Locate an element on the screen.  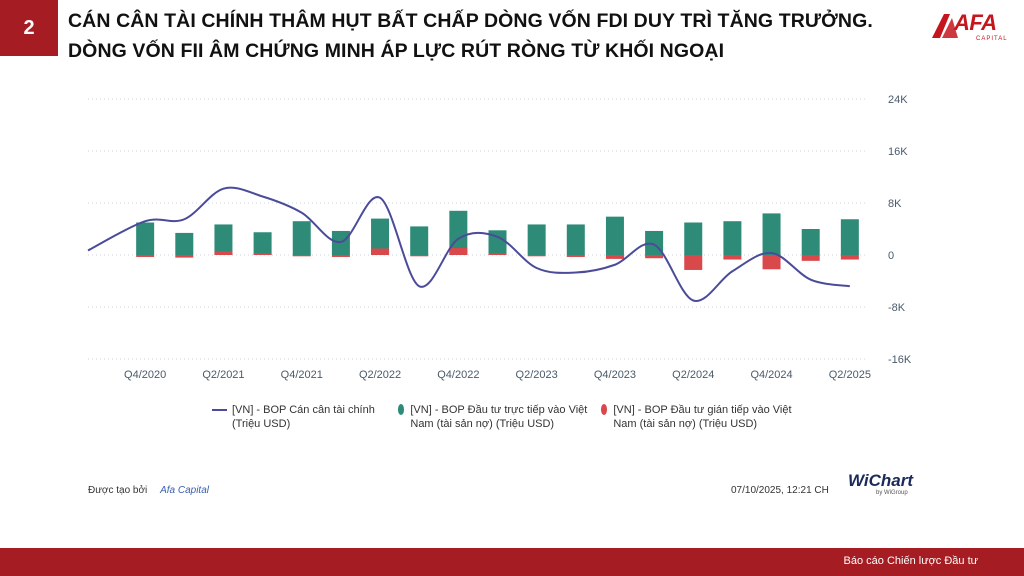
x-tick-label: Q2/2024 is located at coordinates (693, 375).